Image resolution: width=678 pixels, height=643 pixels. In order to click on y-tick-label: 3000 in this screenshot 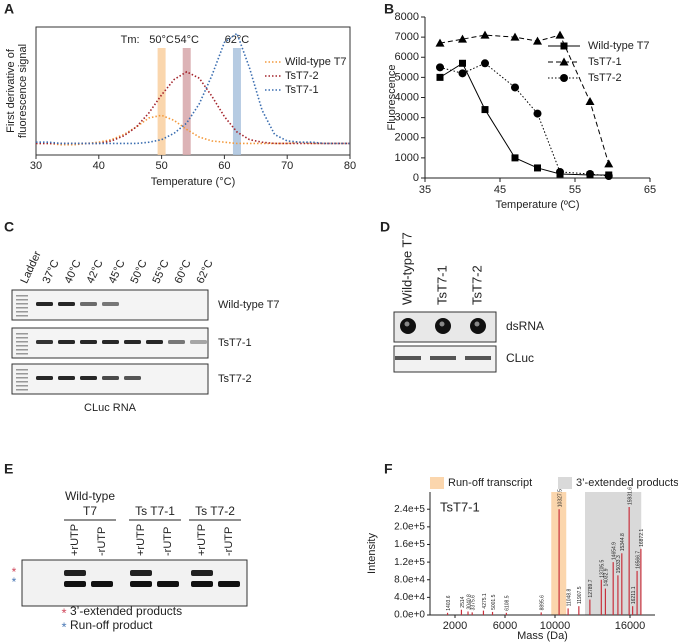, I will do `click(407, 118)`.